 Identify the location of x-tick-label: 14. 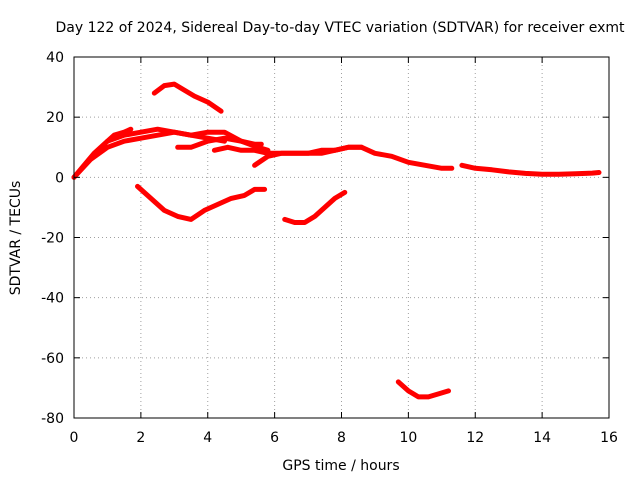
(542, 438).